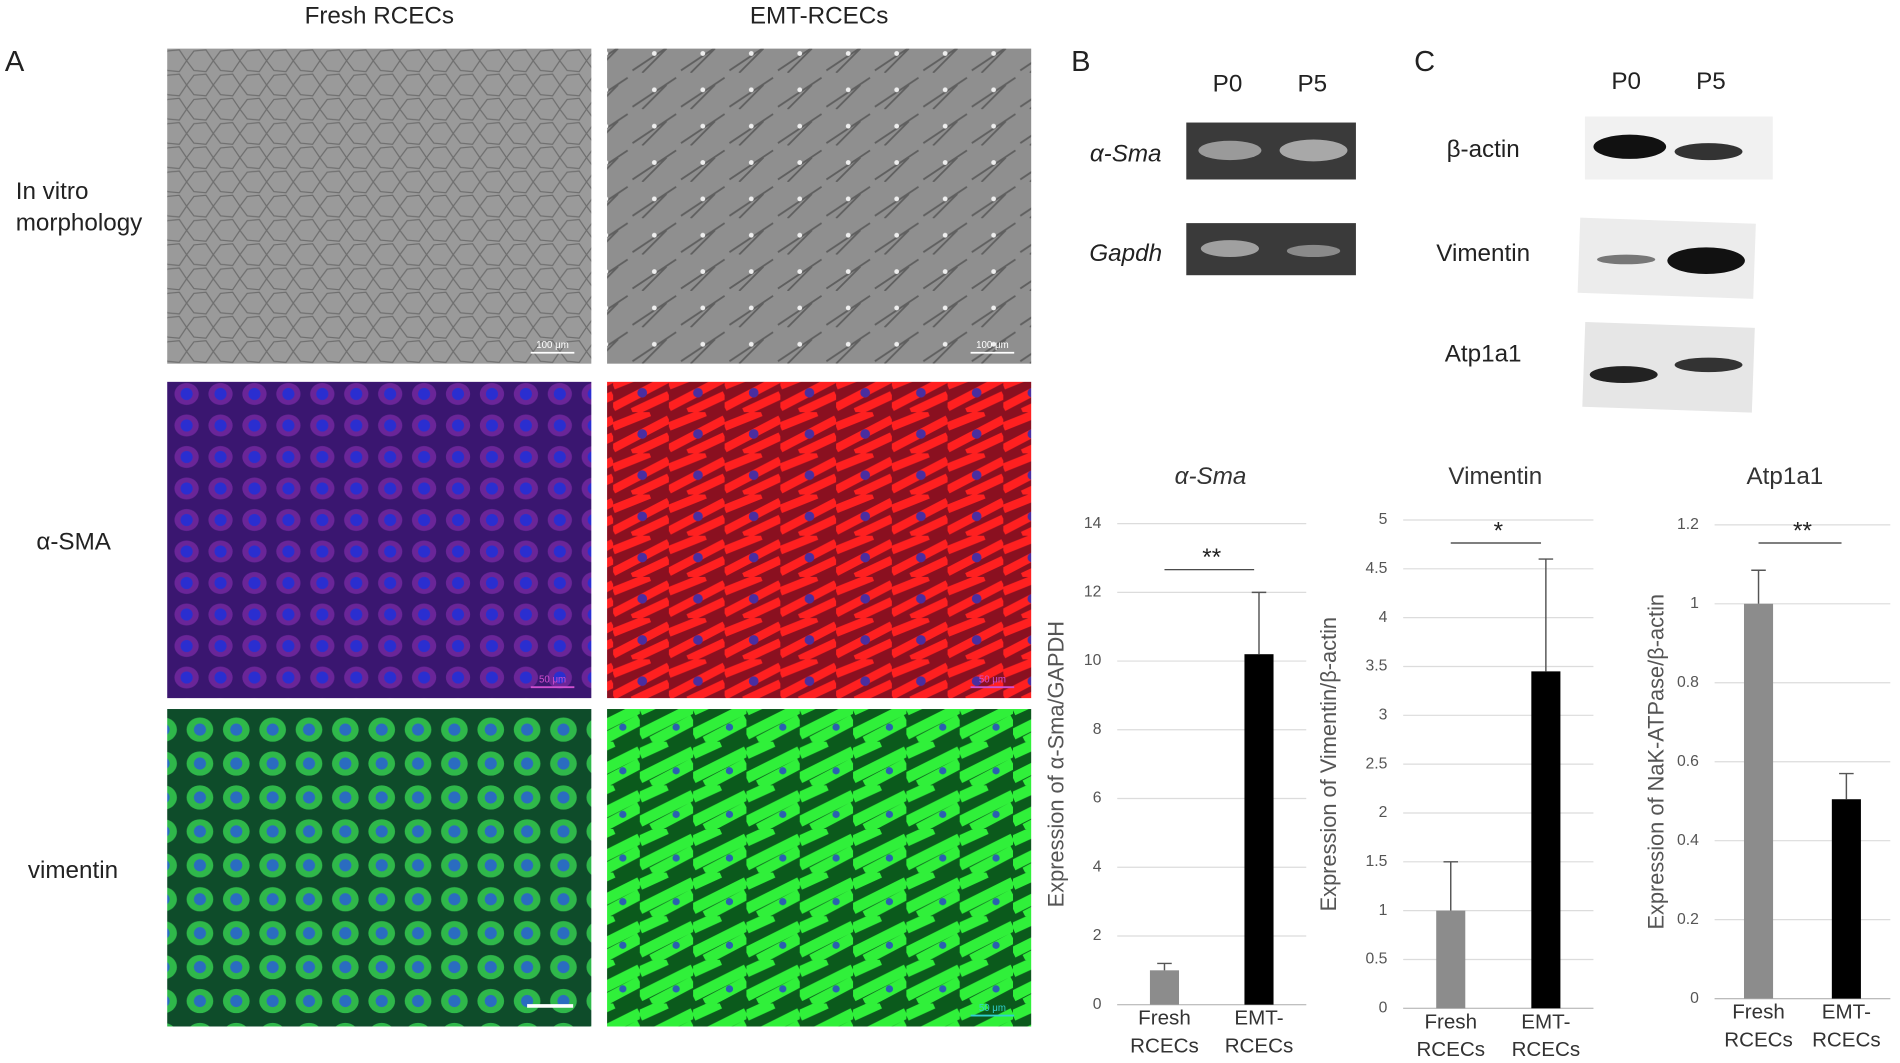 The width and height of the screenshot is (1900, 1063). Describe the element at coordinates (1271, 199) in the screenshot. I see `gels` at that location.